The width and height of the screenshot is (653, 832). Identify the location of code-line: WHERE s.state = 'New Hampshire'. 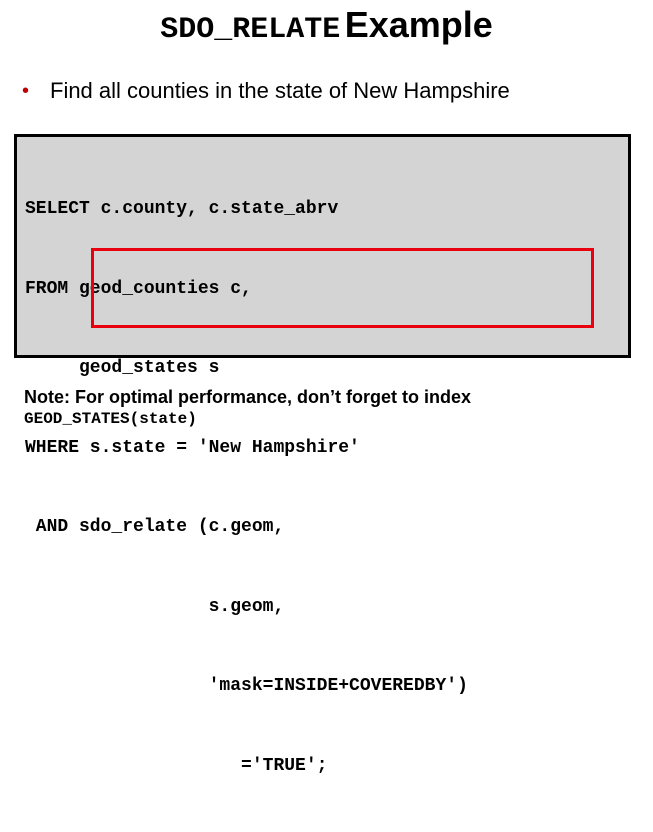
(192, 447).